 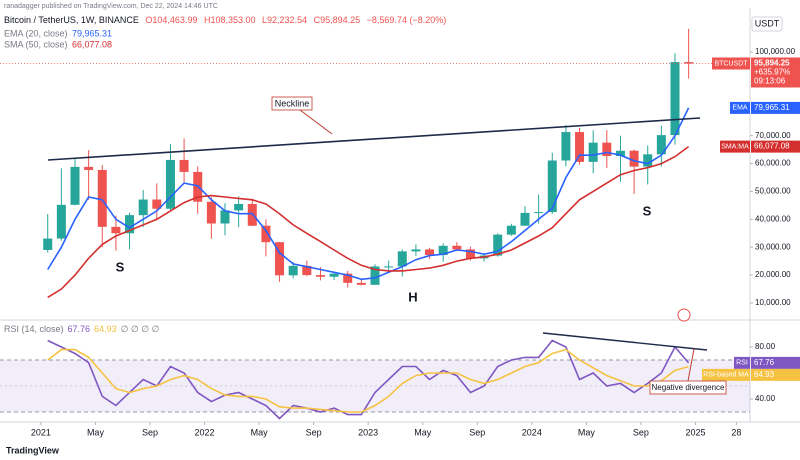 I want to click on rsi-legend: RSI (14, close) 67.76 64.93 ∅ ∅ ∅ ∅, so click(x=82, y=329).